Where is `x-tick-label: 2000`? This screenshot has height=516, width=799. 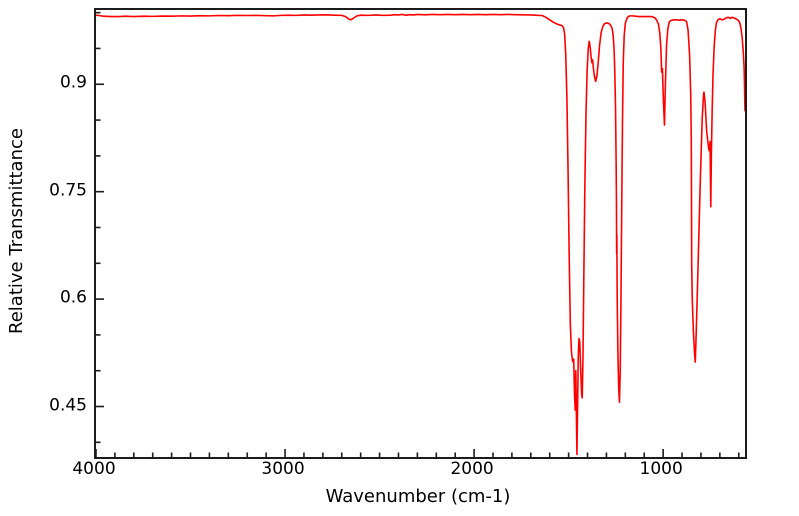
x-tick-label: 2000 is located at coordinates (472, 469).